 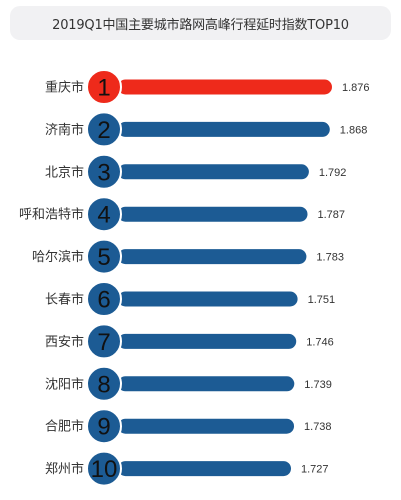 What do you see at coordinates (330, 258) in the screenshot?
I see `data-label: 1.783` at bounding box center [330, 258].